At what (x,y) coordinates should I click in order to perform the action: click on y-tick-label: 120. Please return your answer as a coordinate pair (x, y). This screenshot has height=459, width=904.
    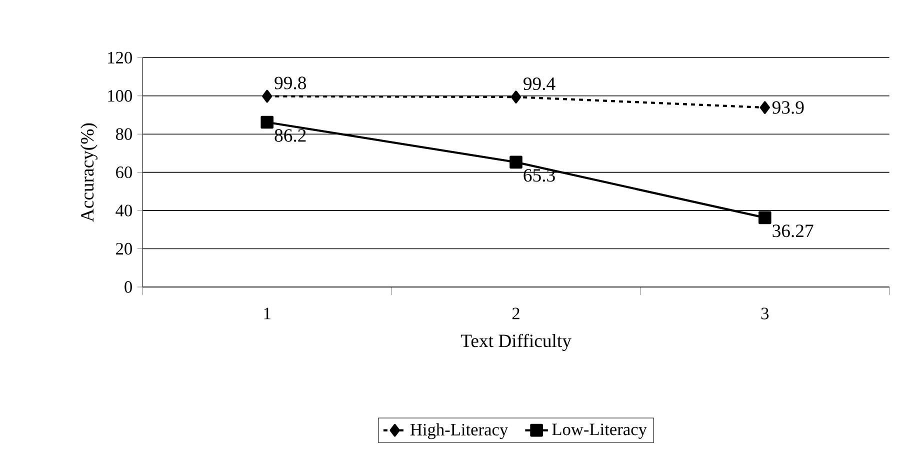
    Looking at the image, I should click on (120, 58).